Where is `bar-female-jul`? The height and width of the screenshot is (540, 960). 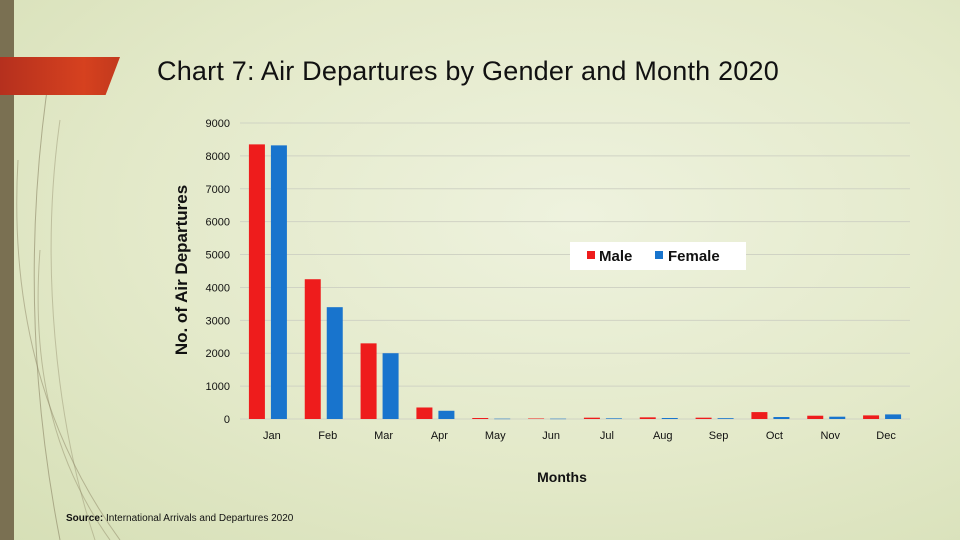 bar-female-jul is located at coordinates (613, 418).